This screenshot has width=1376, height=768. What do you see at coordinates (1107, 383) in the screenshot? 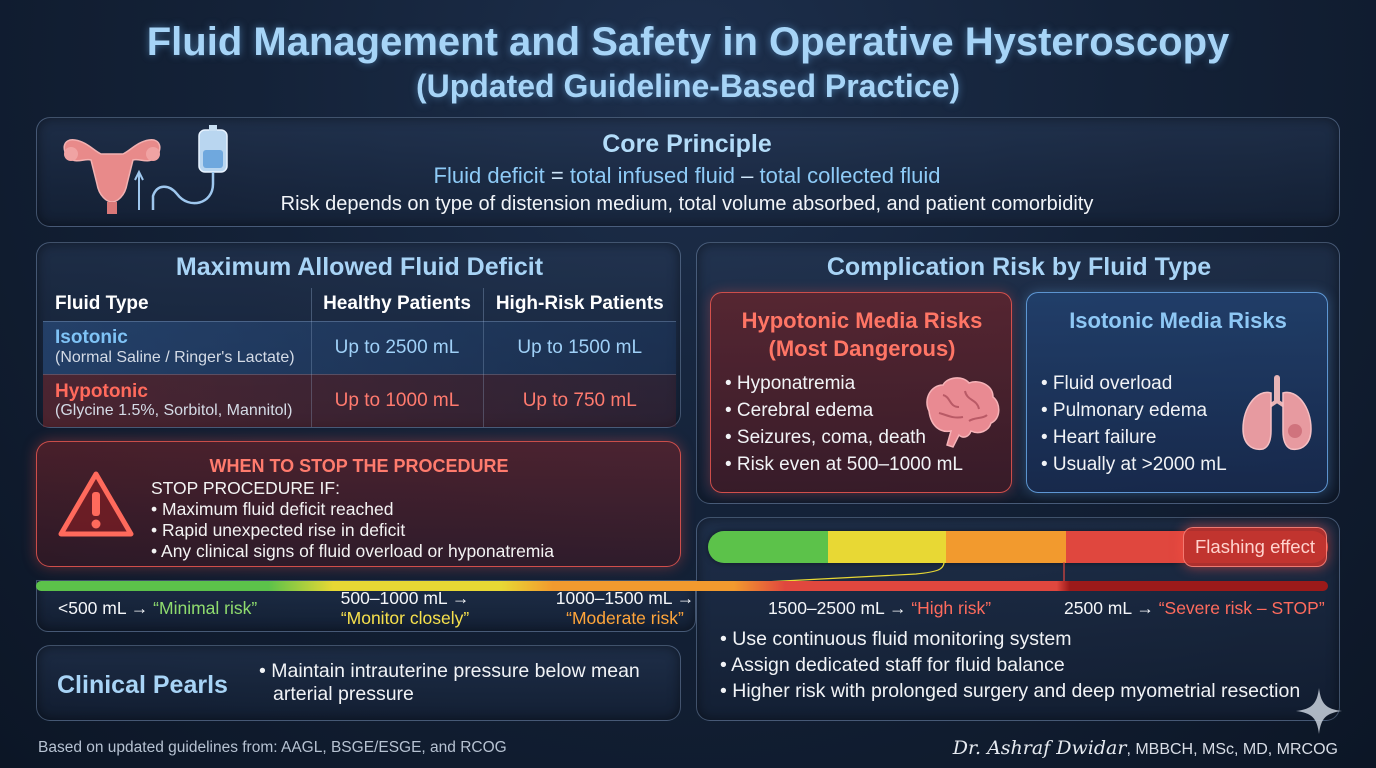
I see `list-item: • Fluid overload` at bounding box center [1107, 383].